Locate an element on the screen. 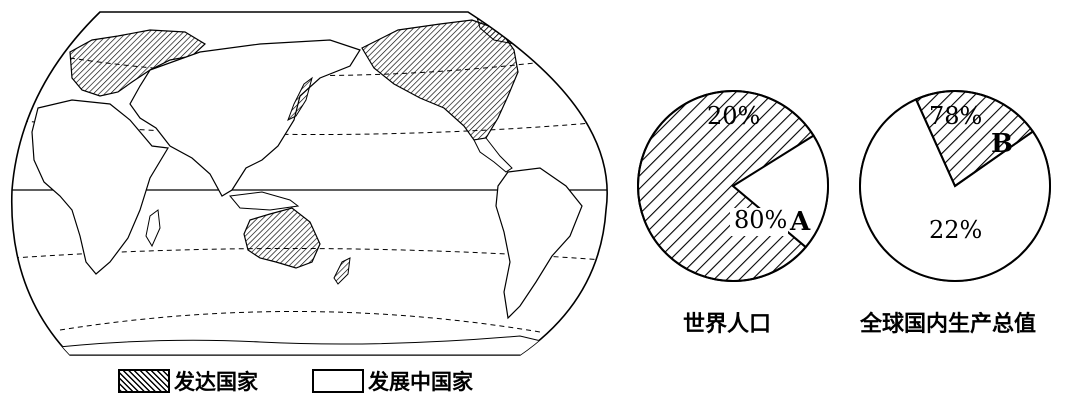 The height and width of the screenshot is (401, 1091). japan-developed is located at coordinates (300, 99).